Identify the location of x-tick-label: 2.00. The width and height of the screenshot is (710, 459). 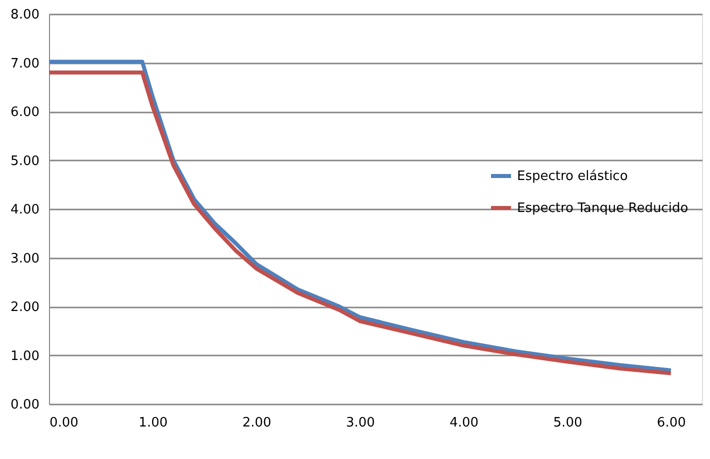
(257, 423).